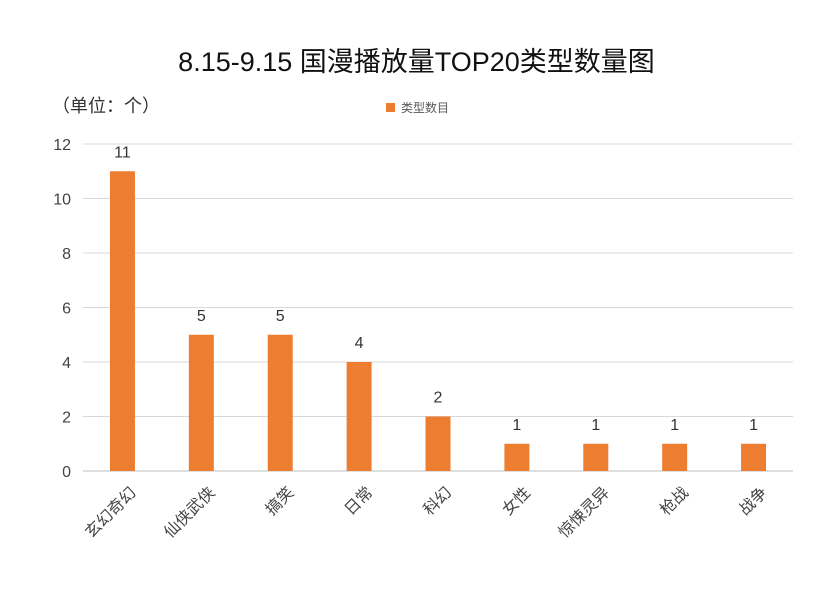 This screenshot has height=593, width=833. I want to click on legend-swatch, so click(390, 107).